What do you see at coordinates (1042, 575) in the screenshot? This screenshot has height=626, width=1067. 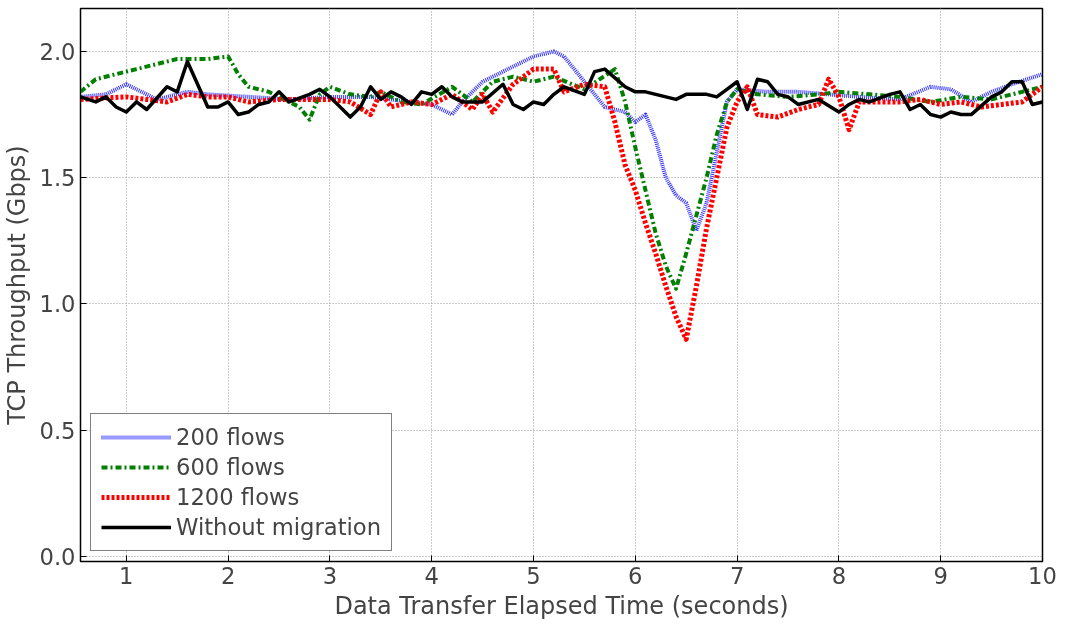 I see `x-tick-label: 10` at bounding box center [1042, 575].